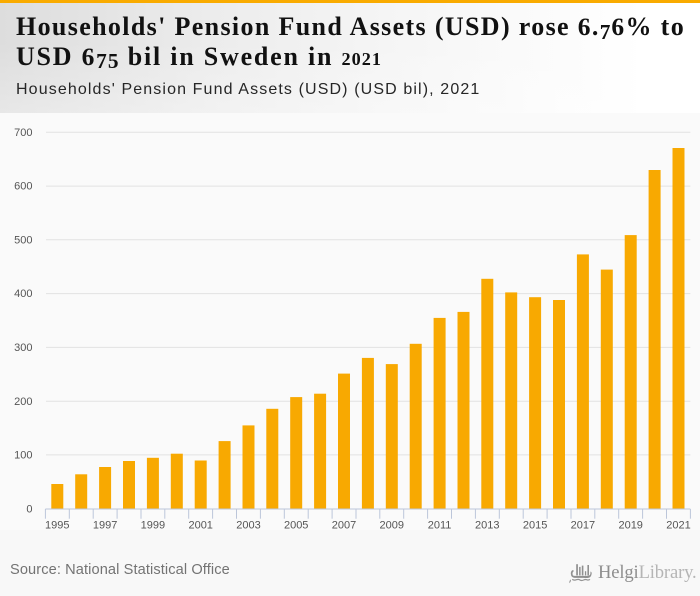  Describe the element at coordinates (248, 526) in the screenshot. I see `svg-text: 2003` at that location.